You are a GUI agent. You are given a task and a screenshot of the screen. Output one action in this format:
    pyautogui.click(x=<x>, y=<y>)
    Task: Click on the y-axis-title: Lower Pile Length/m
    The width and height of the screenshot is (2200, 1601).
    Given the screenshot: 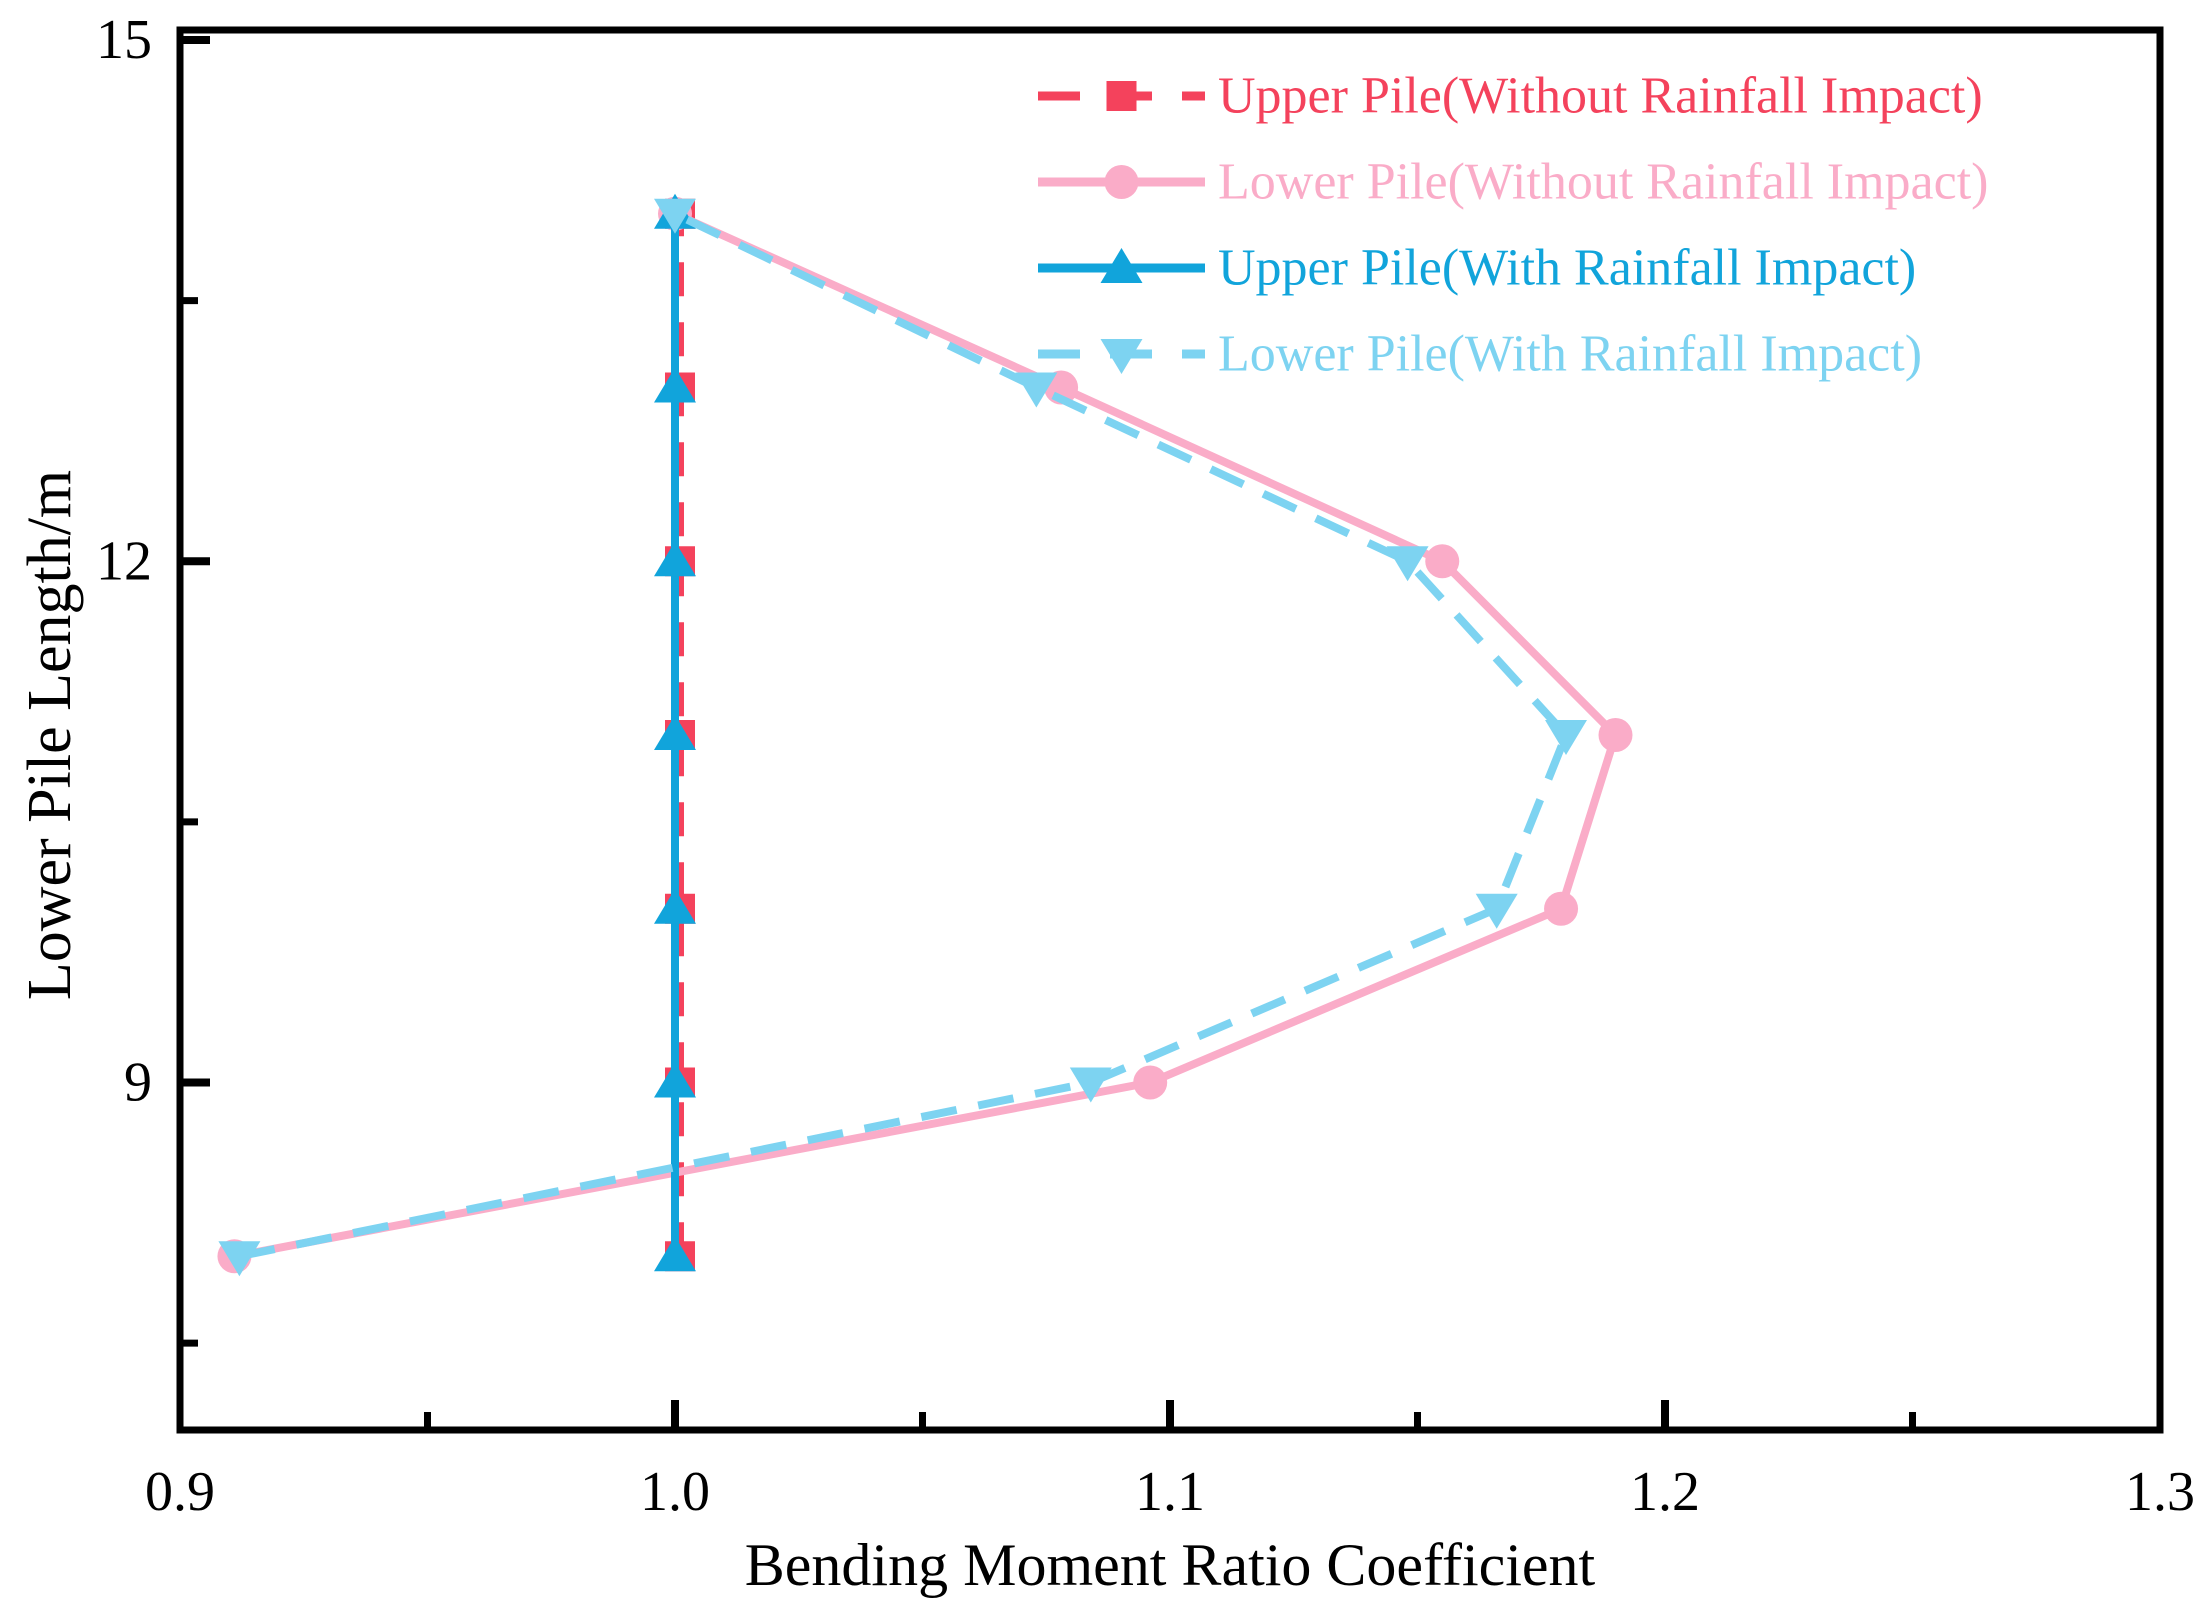 What is the action you would take?
    pyautogui.click(x=50, y=735)
    